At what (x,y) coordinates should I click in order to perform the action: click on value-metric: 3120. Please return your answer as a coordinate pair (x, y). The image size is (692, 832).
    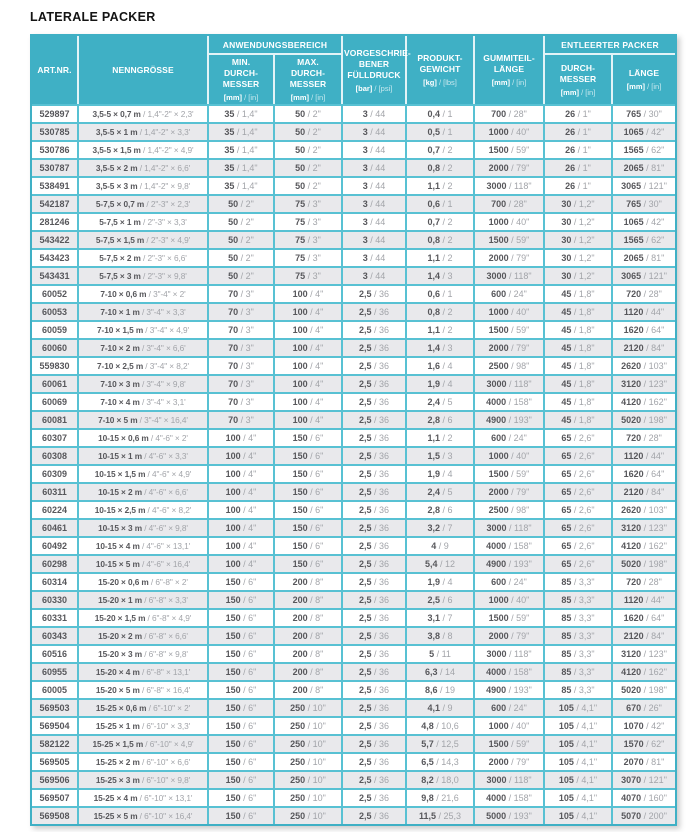
    Looking at the image, I should click on (631, 654).